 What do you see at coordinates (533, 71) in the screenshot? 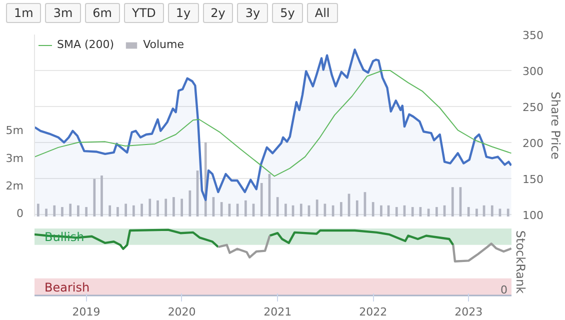
I see `y-tick-label: 300` at bounding box center [533, 71].